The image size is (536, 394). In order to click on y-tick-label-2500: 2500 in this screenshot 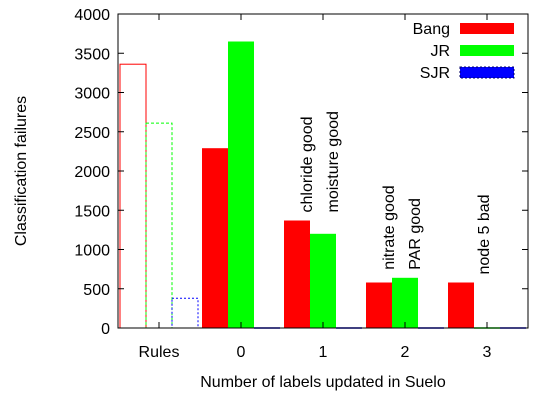, I will do `click(92, 133)`.